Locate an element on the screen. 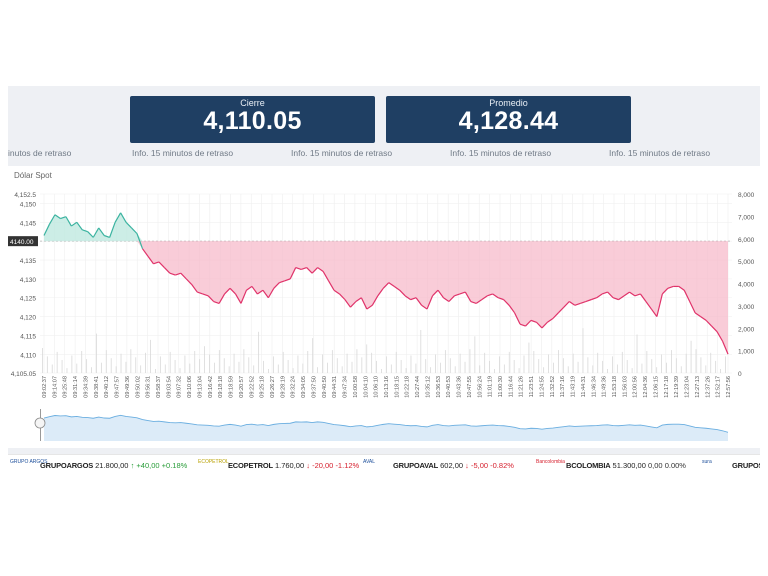 This screenshot has height=576, width=768. cierre-value: 4,110.05 is located at coordinates (252, 121).